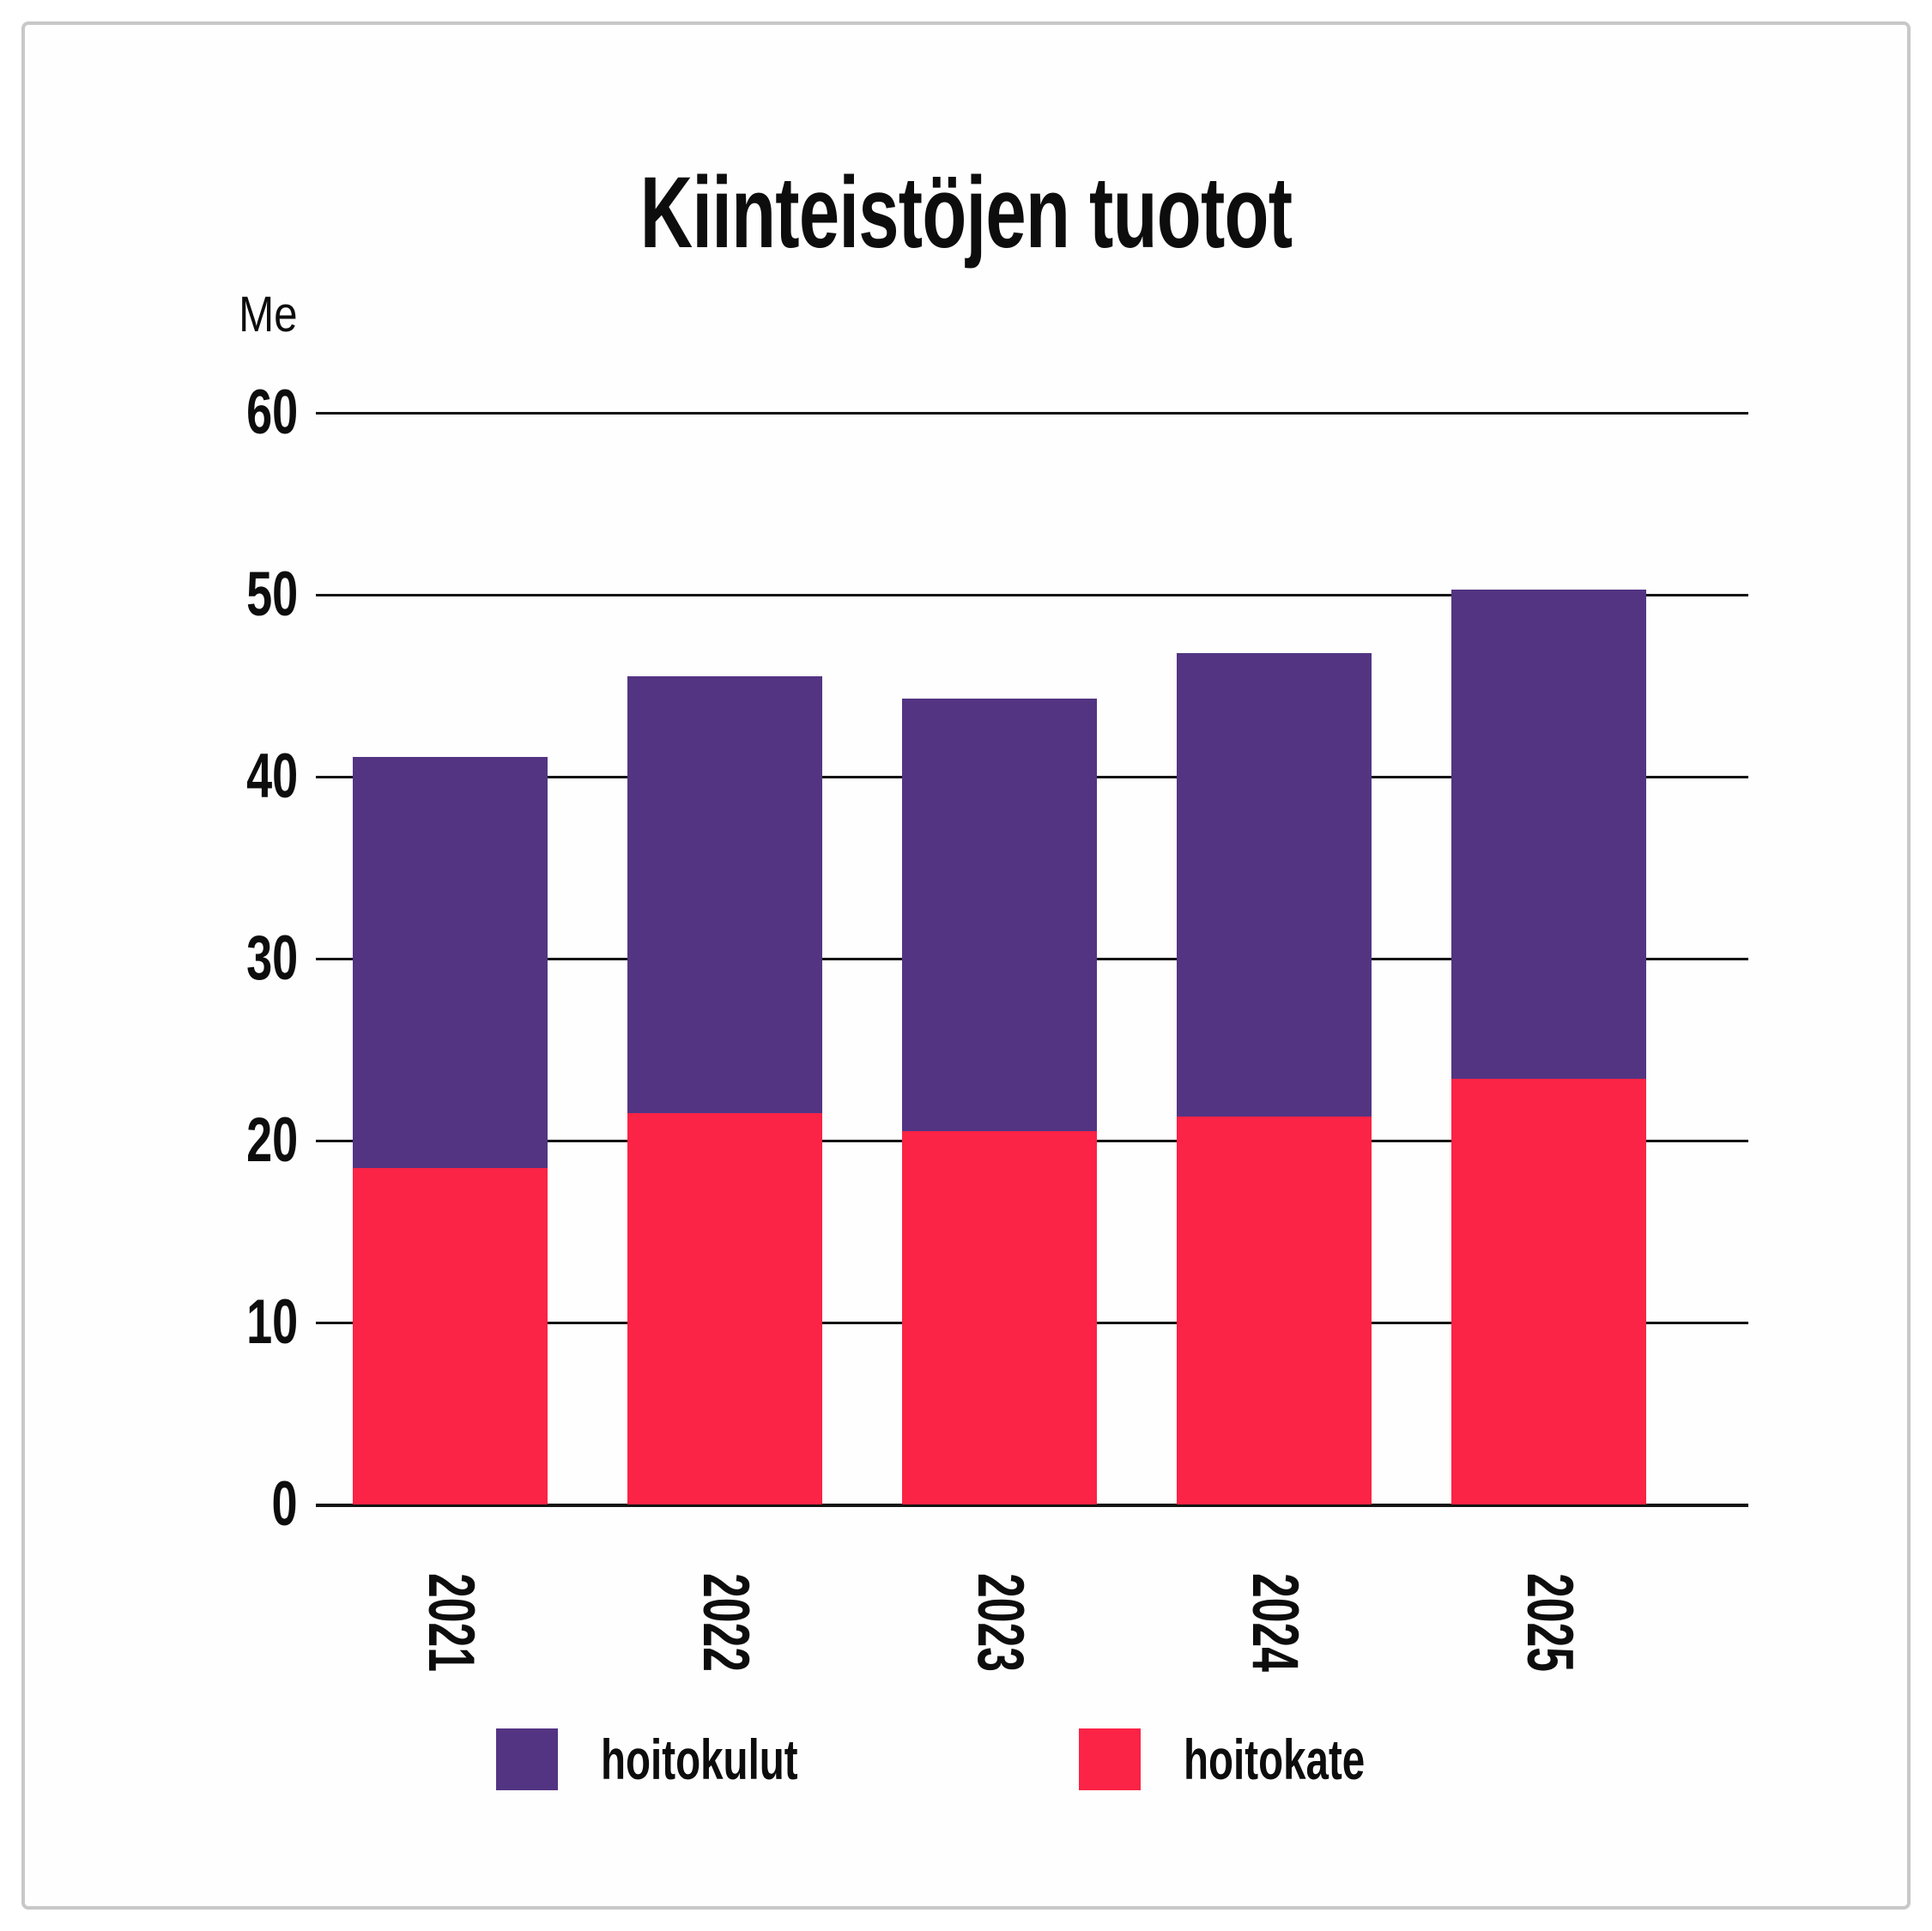  Describe the element at coordinates (271, 412) in the screenshot. I see `y-tick-label: 60` at that location.